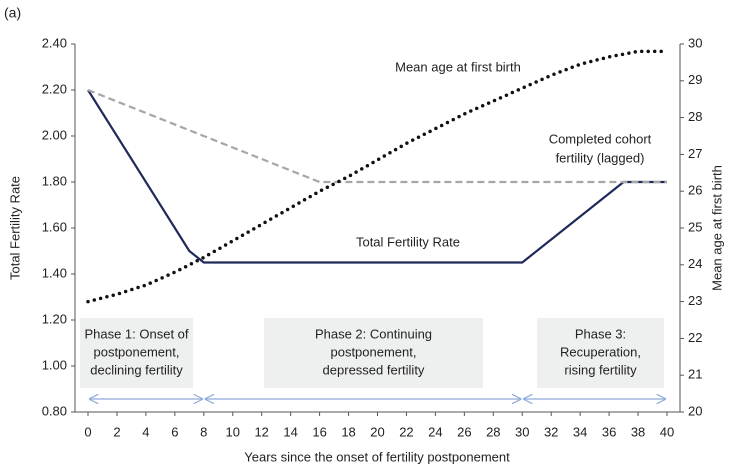 The height and width of the screenshot is (471, 729). I want to click on x-tick-label: 6, so click(174, 431).